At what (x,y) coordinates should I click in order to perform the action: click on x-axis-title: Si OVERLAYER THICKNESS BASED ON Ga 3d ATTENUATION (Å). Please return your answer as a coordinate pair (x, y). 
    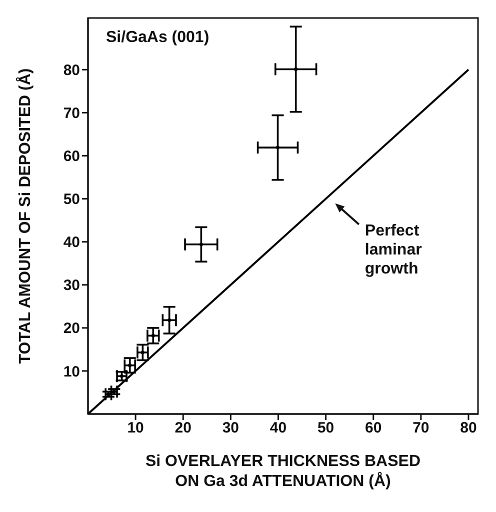
    Looking at the image, I should click on (283, 471).